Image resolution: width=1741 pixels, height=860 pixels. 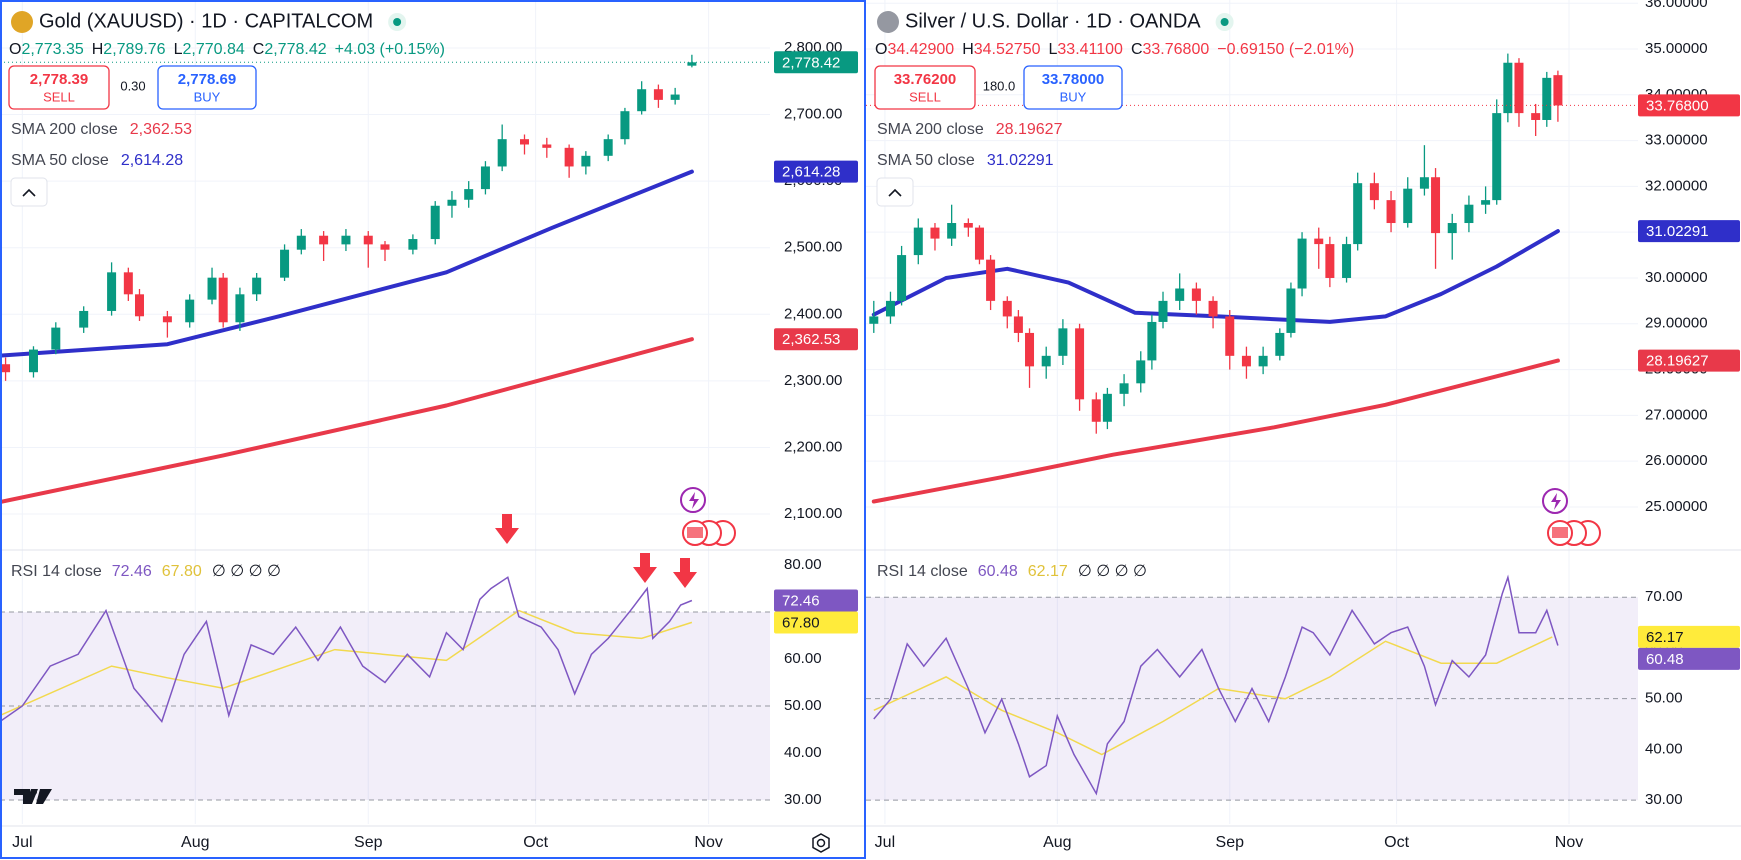 I want to click on sell-price: 33.76200, so click(x=925, y=79).